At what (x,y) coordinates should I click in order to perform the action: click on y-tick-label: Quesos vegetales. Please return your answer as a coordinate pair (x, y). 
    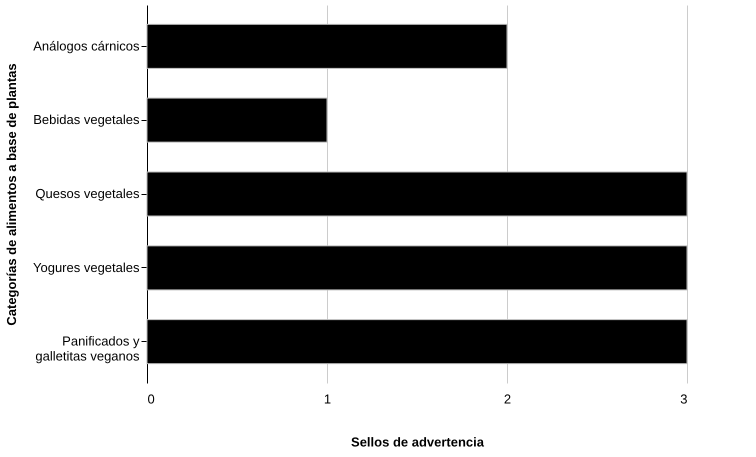
    Looking at the image, I should click on (87, 193).